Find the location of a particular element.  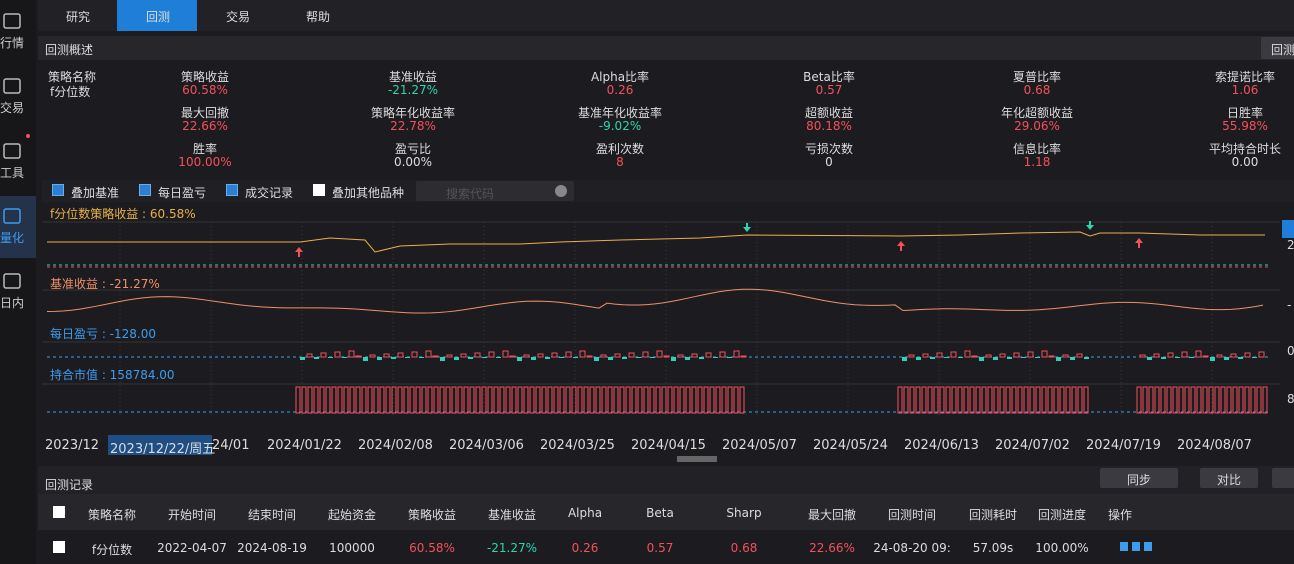

sidebar is located at coordinates (18, 282).